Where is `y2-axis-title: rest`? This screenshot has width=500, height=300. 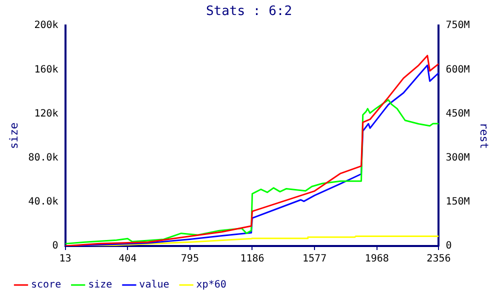 y2-axis-title: rest is located at coordinates (484, 136).